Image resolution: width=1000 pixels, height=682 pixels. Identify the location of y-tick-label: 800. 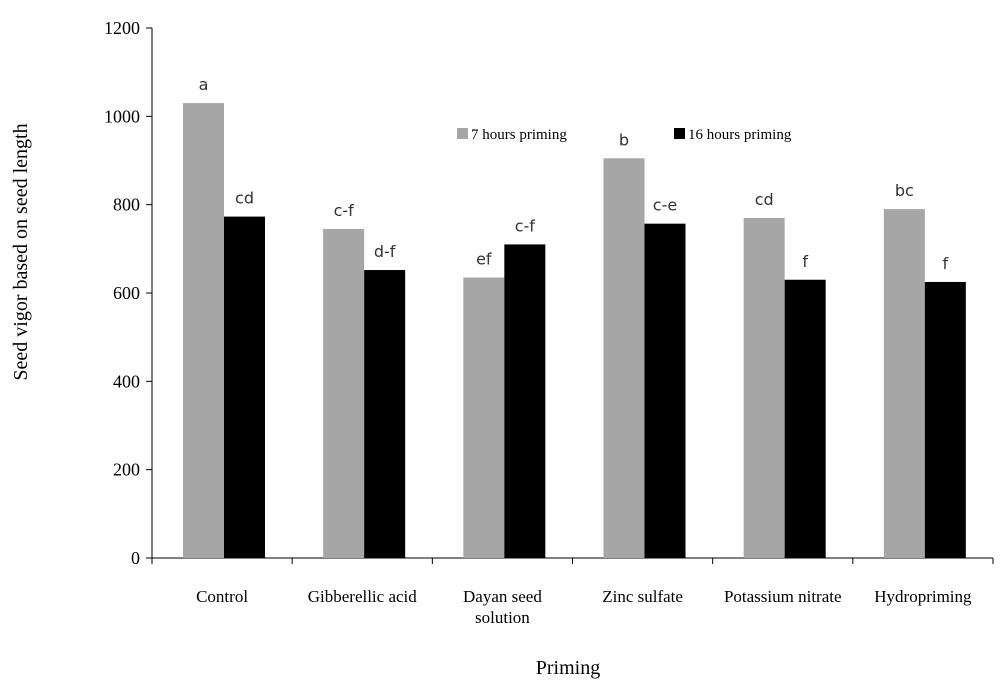
(126, 205).